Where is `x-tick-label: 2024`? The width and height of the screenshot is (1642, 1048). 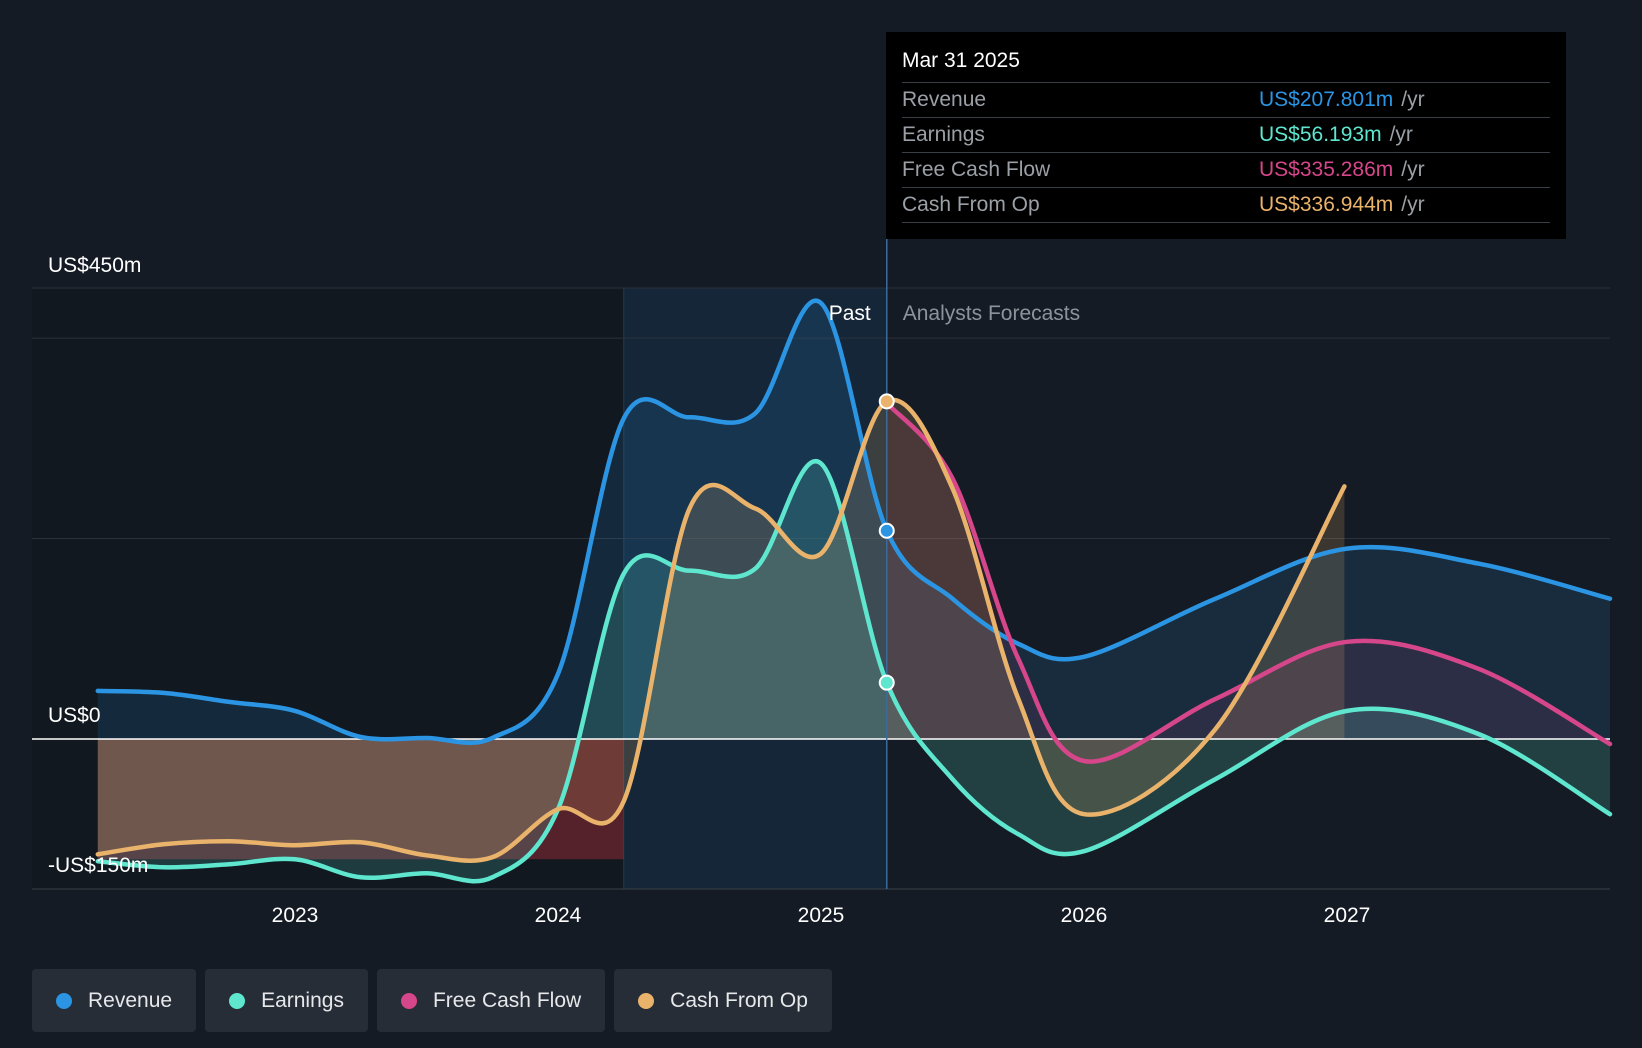 x-tick-label: 2024 is located at coordinates (558, 915).